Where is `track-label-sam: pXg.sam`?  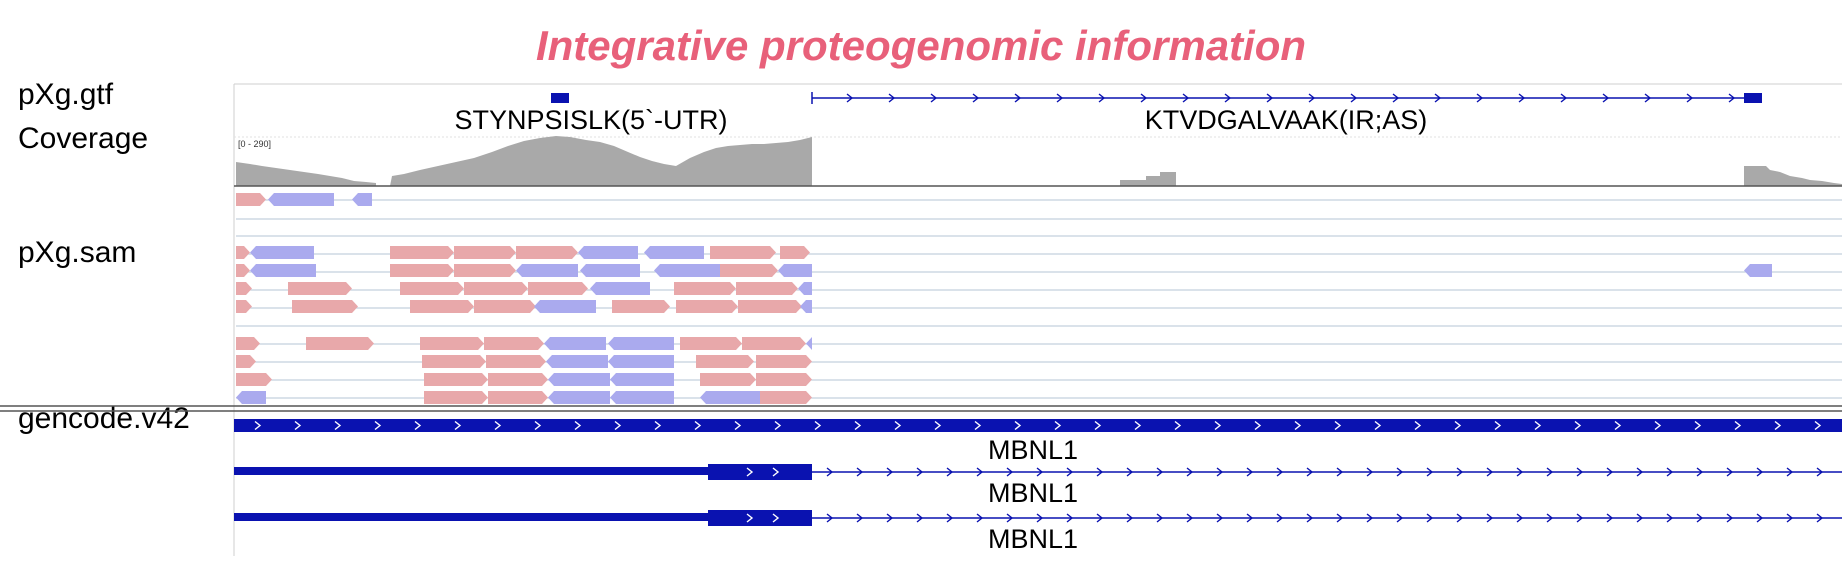 track-label-sam: pXg.sam is located at coordinates (77, 252).